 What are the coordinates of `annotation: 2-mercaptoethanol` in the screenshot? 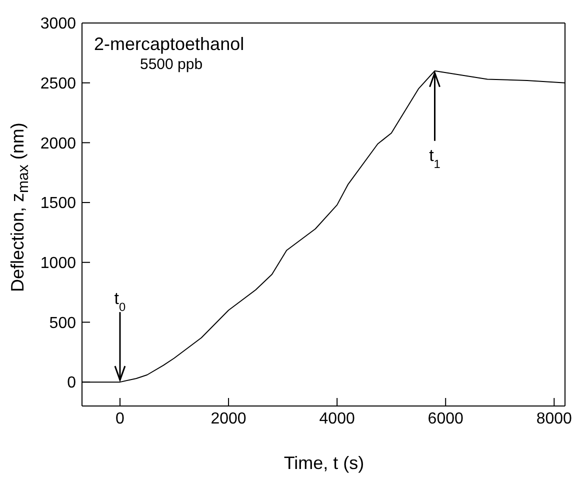 It's located at (169, 44).